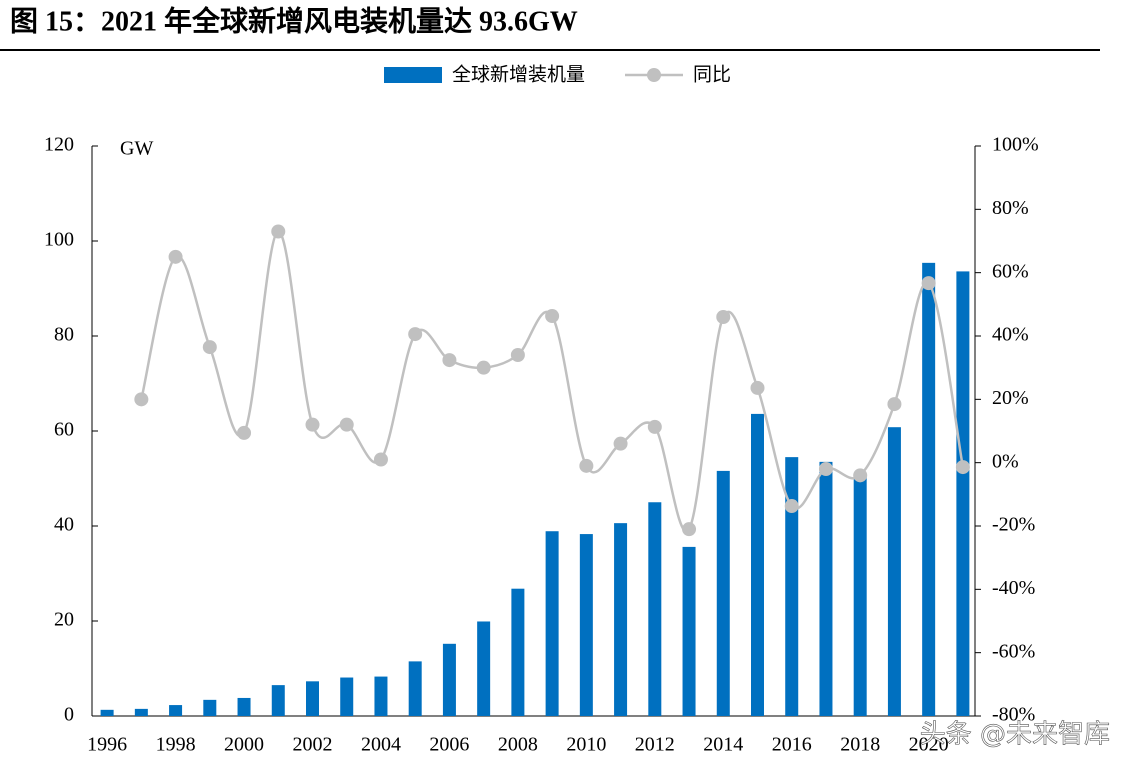 Image resolution: width=1132 pixels, height=769 pixels. Describe the element at coordinates (294, 20) in the screenshot. I see `chart-title: 图 15：2021 年全球新增风电装机量达 93.6GW` at that location.